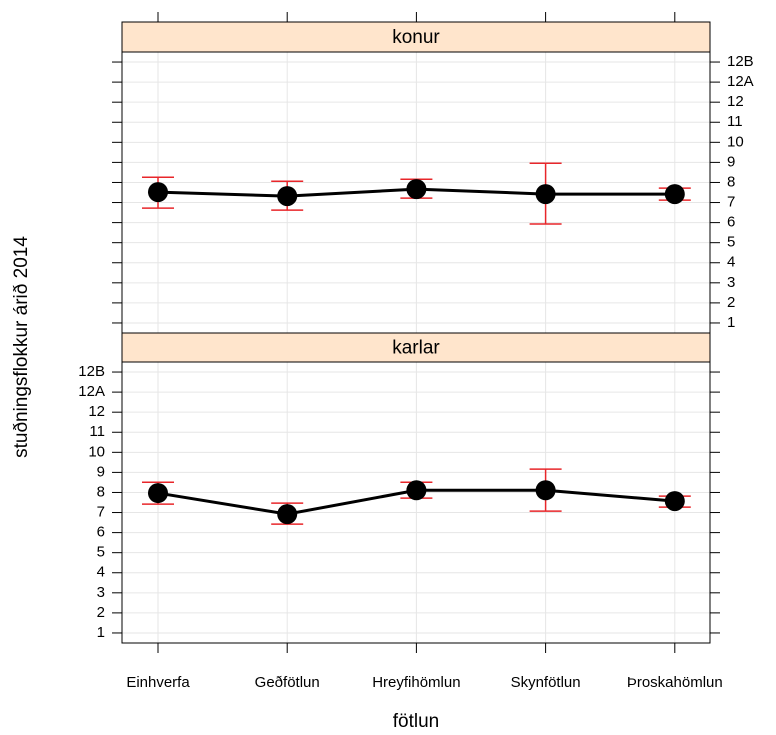  Describe the element at coordinates (21, 347) in the screenshot. I see `y-axis-label: stuðningsflokkur árið 2014` at that location.